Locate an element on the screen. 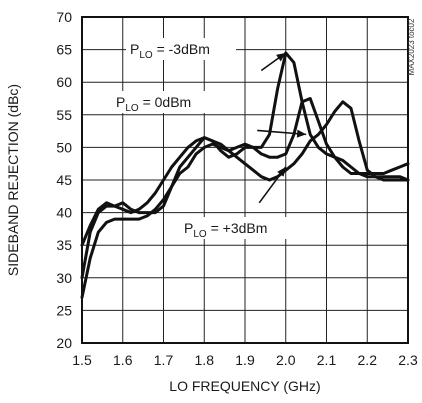  y-tick-label: 55 is located at coordinates (64, 115).